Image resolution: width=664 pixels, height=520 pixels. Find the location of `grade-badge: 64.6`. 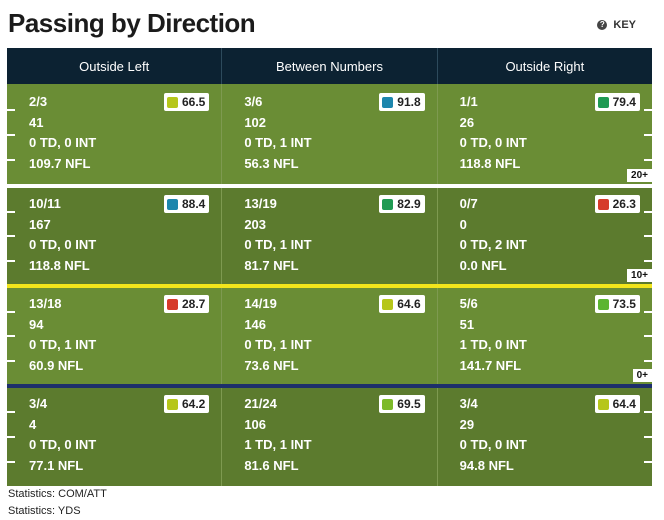

grade-badge: 64.6 is located at coordinates (402, 304).